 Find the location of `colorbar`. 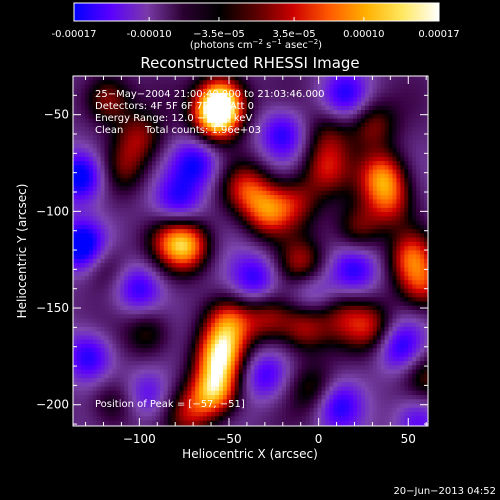

colorbar is located at coordinates (256, 12).